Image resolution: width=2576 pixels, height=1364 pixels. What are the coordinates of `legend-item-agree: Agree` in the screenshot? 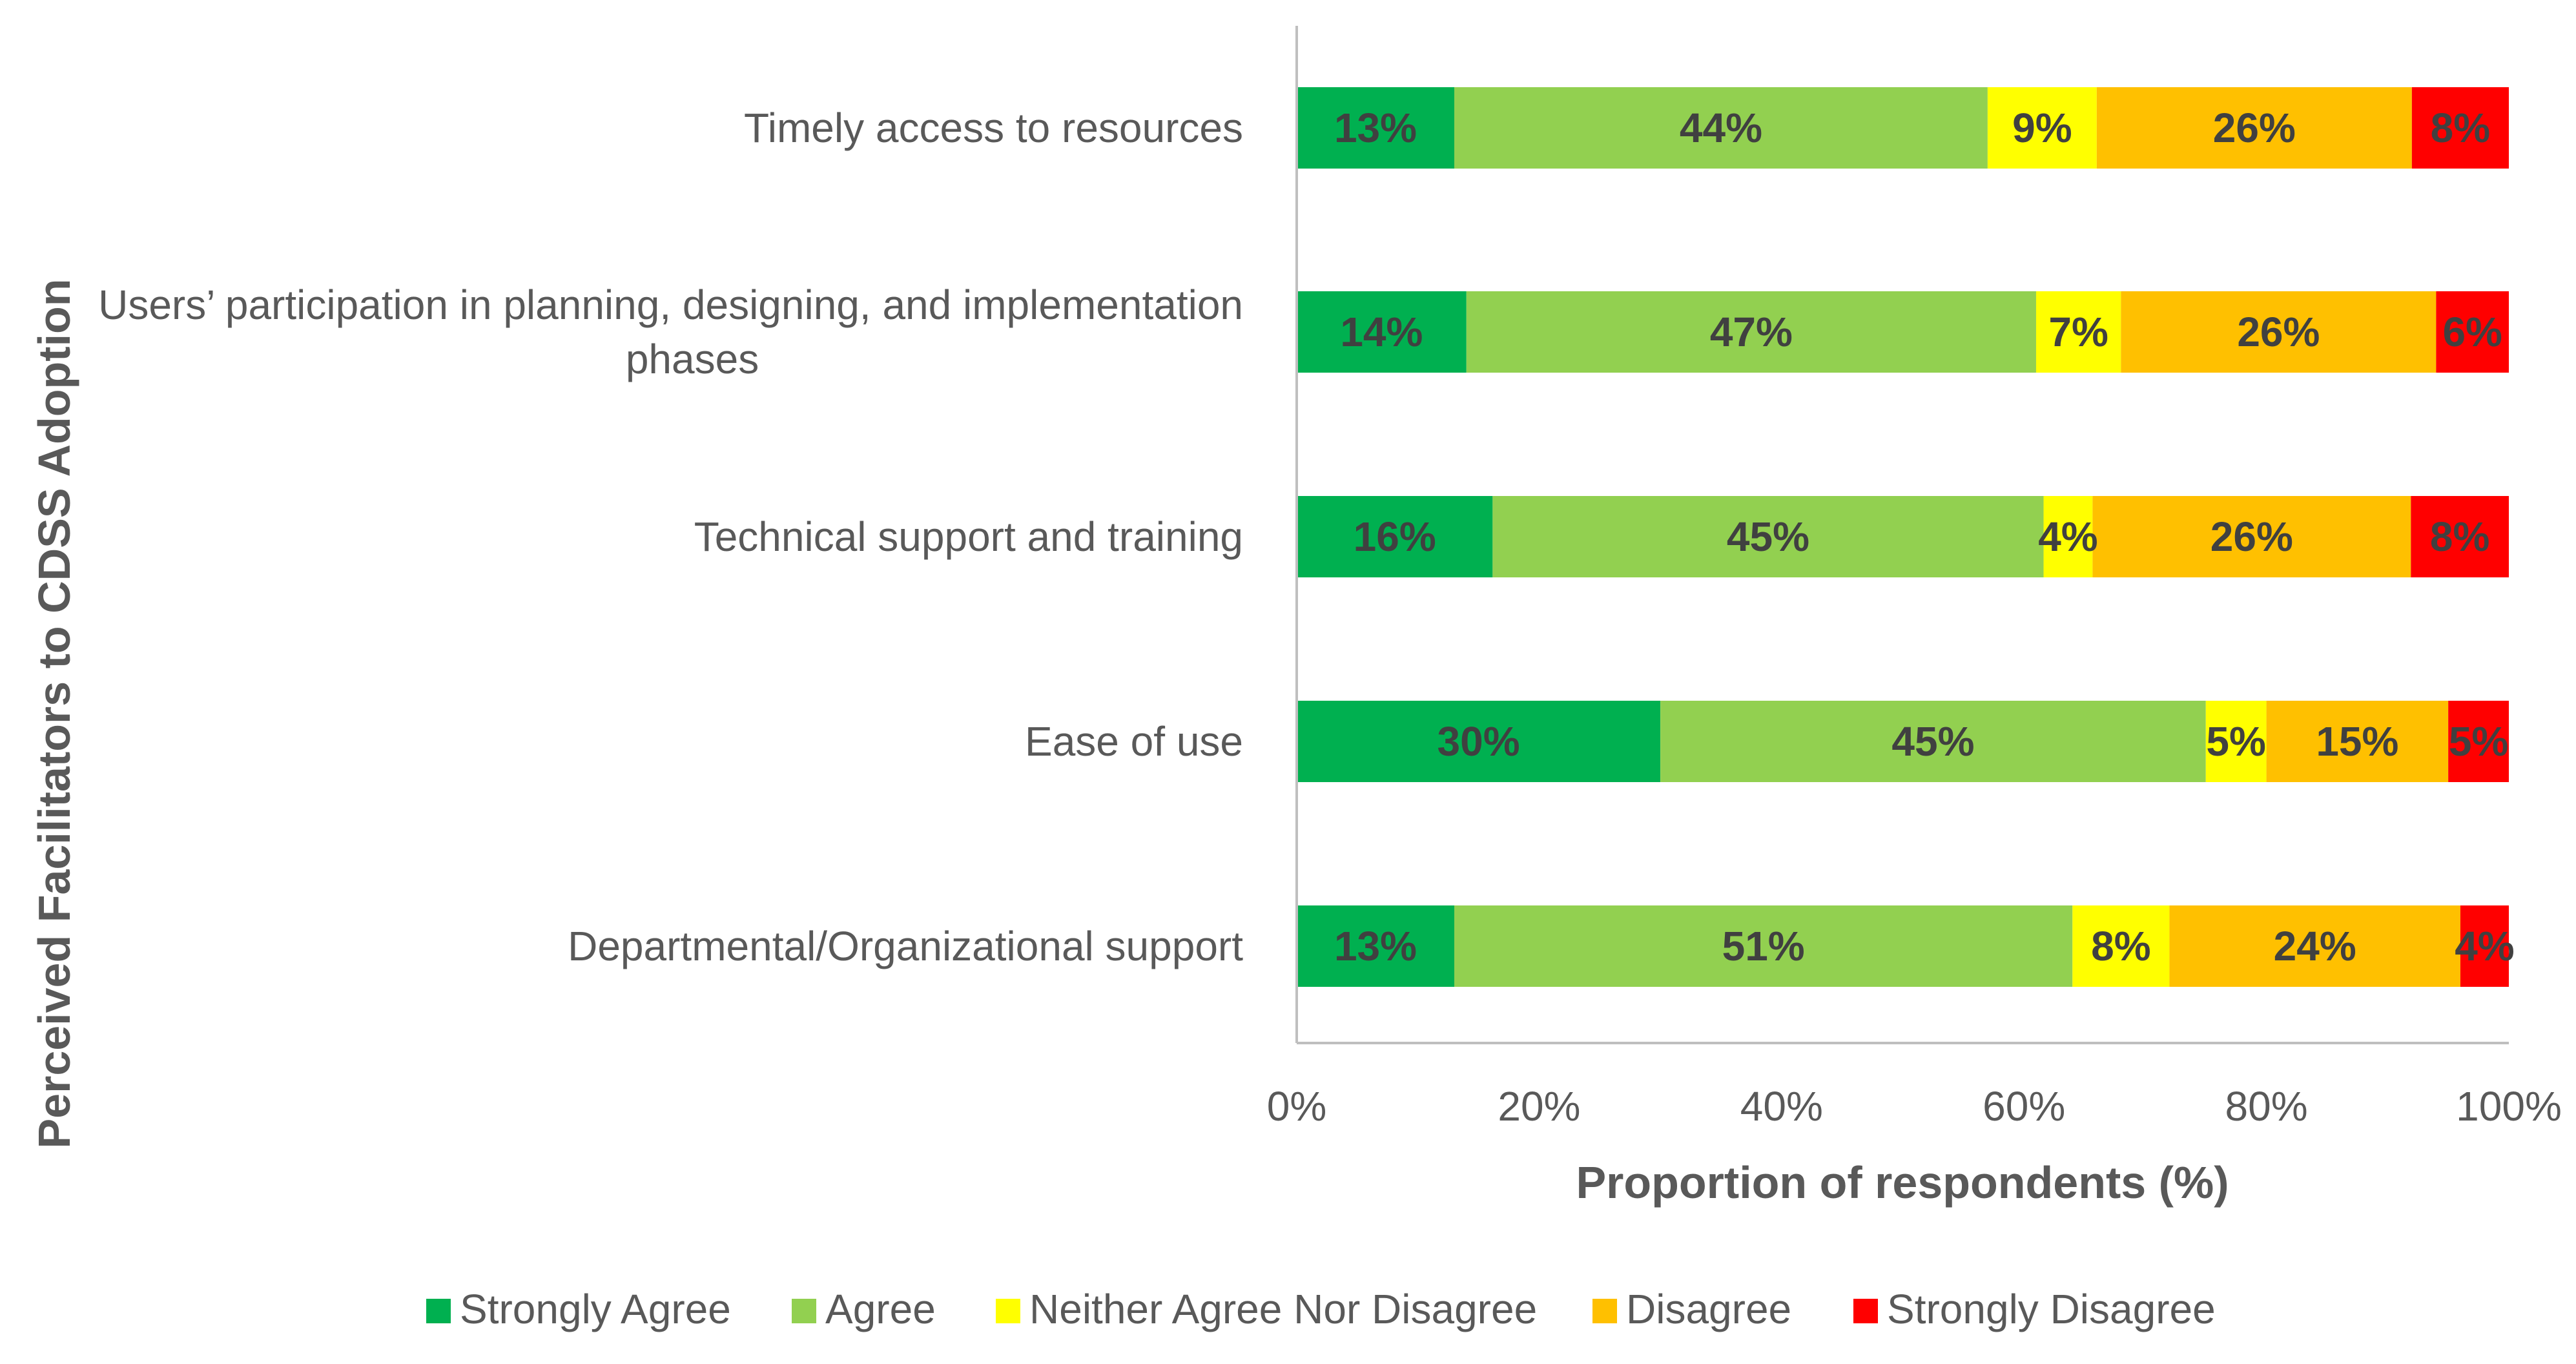 It's located at (864, 1309).